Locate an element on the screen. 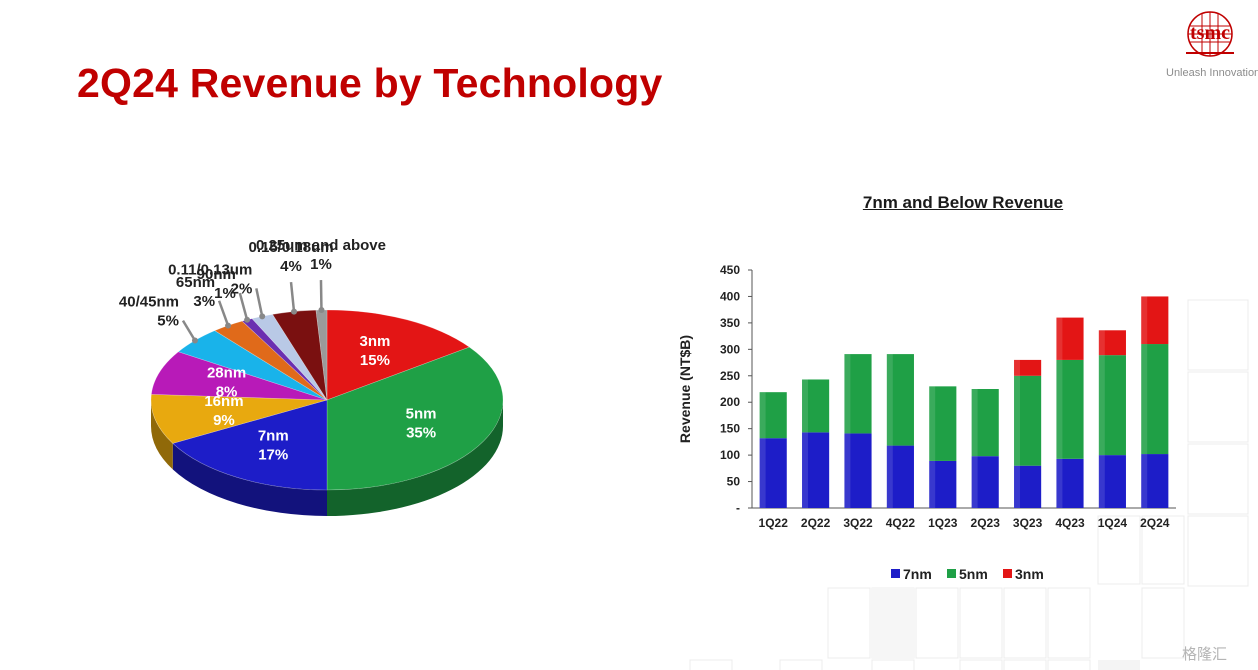  pie-label-value: 9% is located at coordinates (224, 420).